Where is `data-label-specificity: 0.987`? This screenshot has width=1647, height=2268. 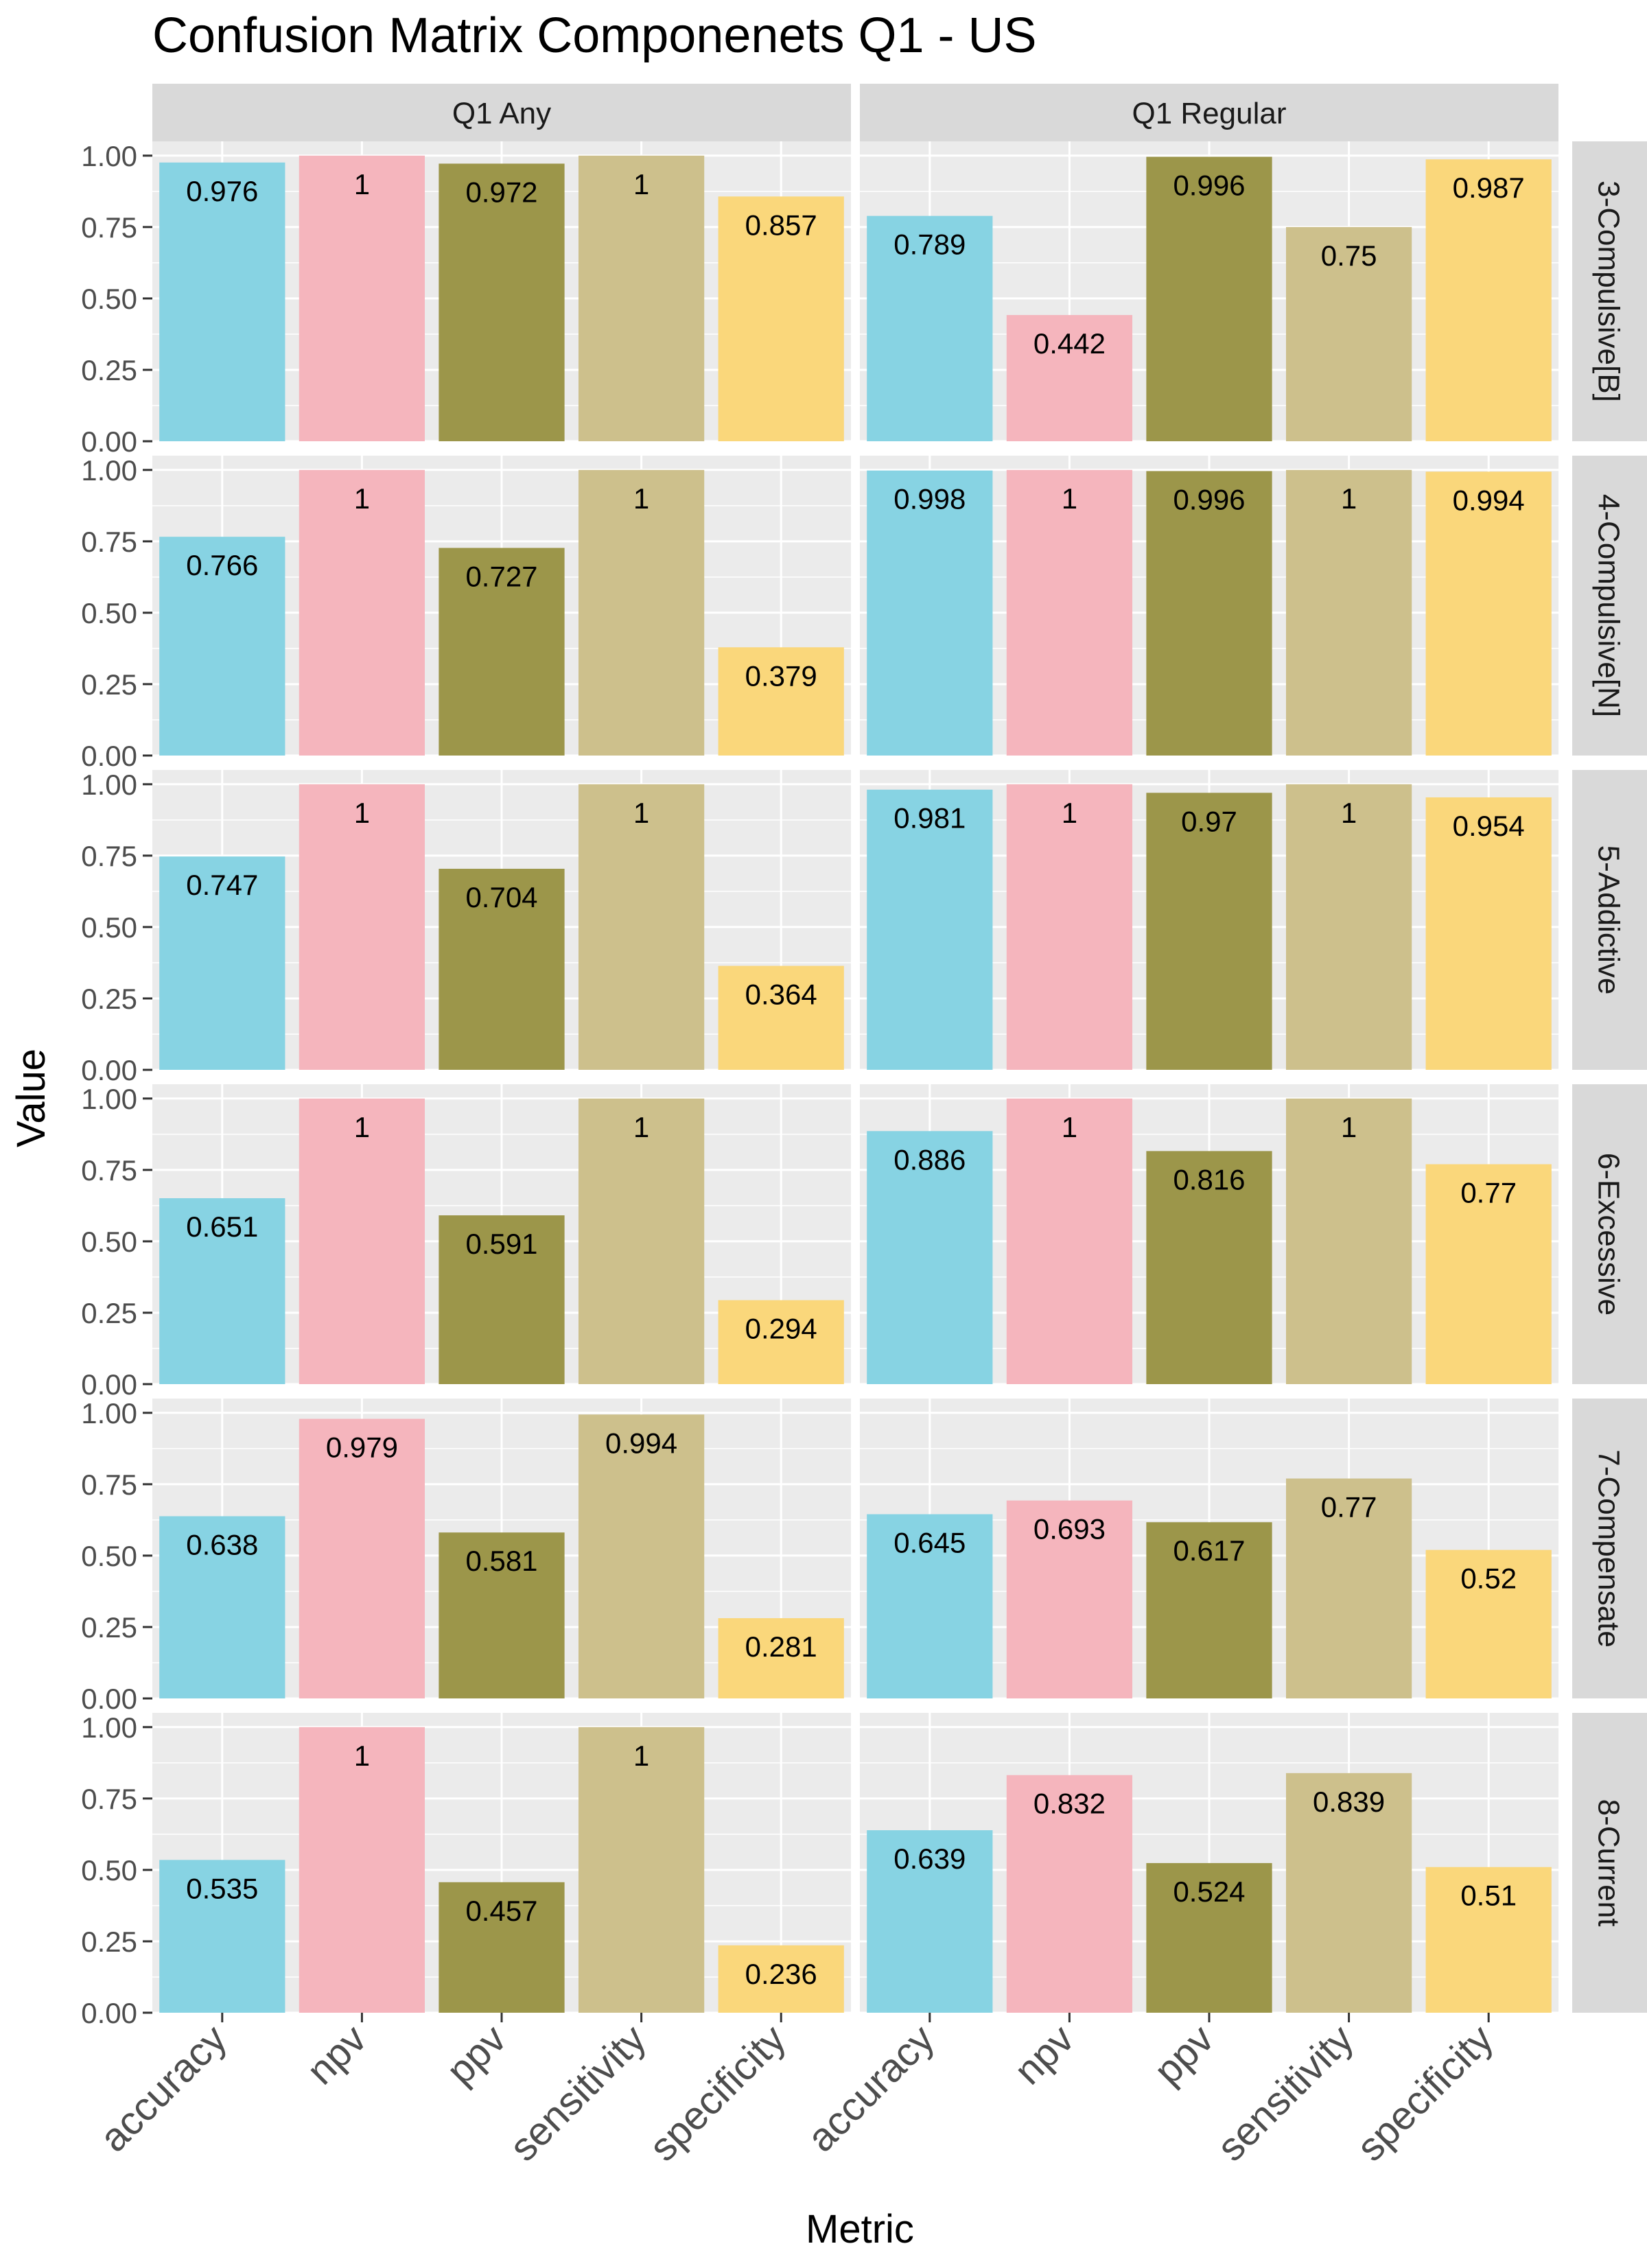 data-label-specificity: 0.987 is located at coordinates (1489, 188).